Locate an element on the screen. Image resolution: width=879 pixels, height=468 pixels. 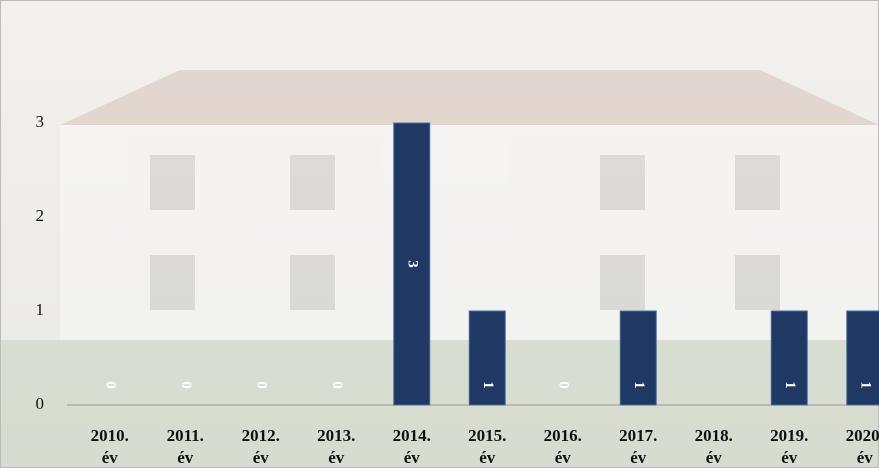
value-label: 3 is located at coordinates (412, 264).